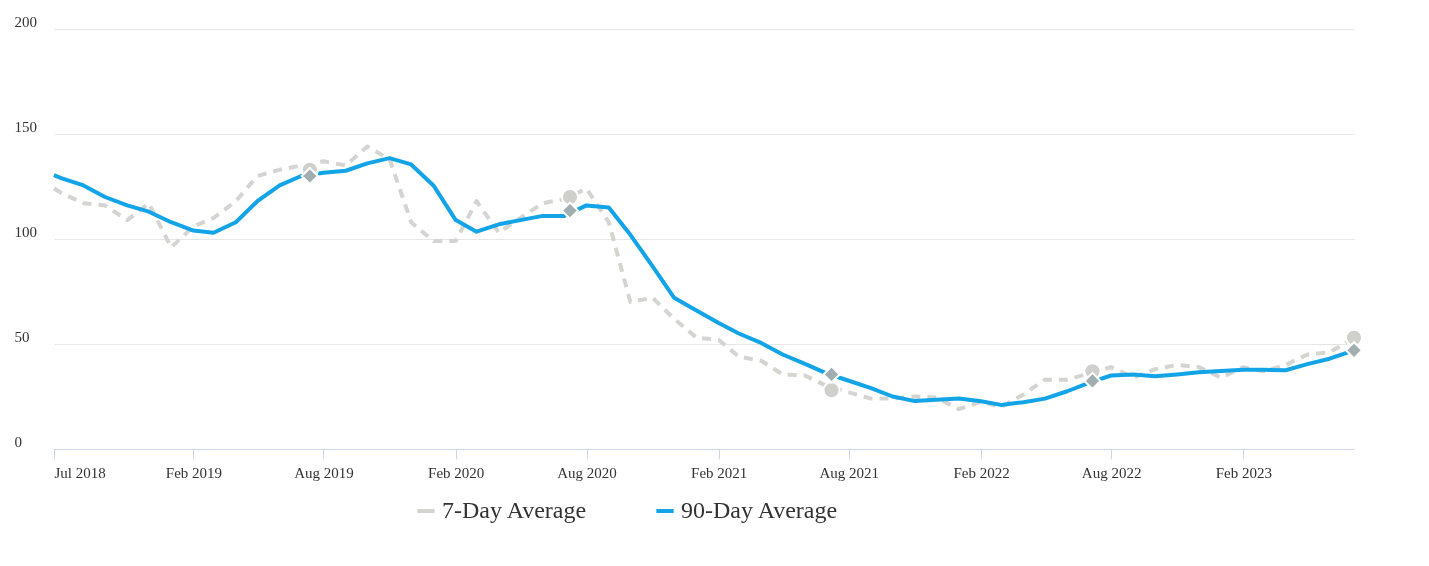 Image resolution: width=1429 pixels, height=566 pixels. Describe the element at coordinates (849, 472) in the screenshot. I see `x-tick-label: Aug 2021` at that location.